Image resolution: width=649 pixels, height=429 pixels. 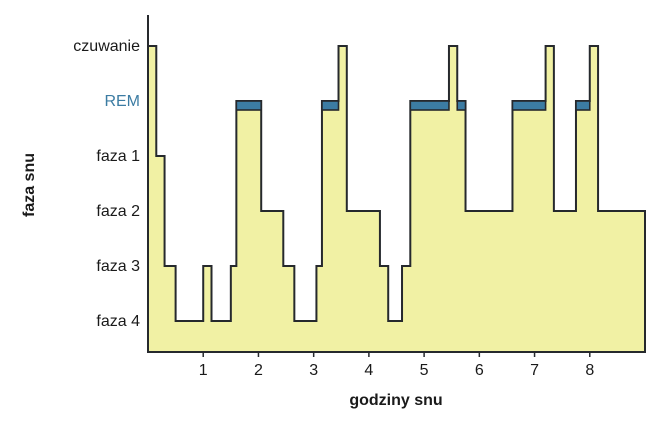 What do you see at coordinates (258, 370) in the screenshot?
I see `x-tick-label: 2` at bounding box center [258, 370].